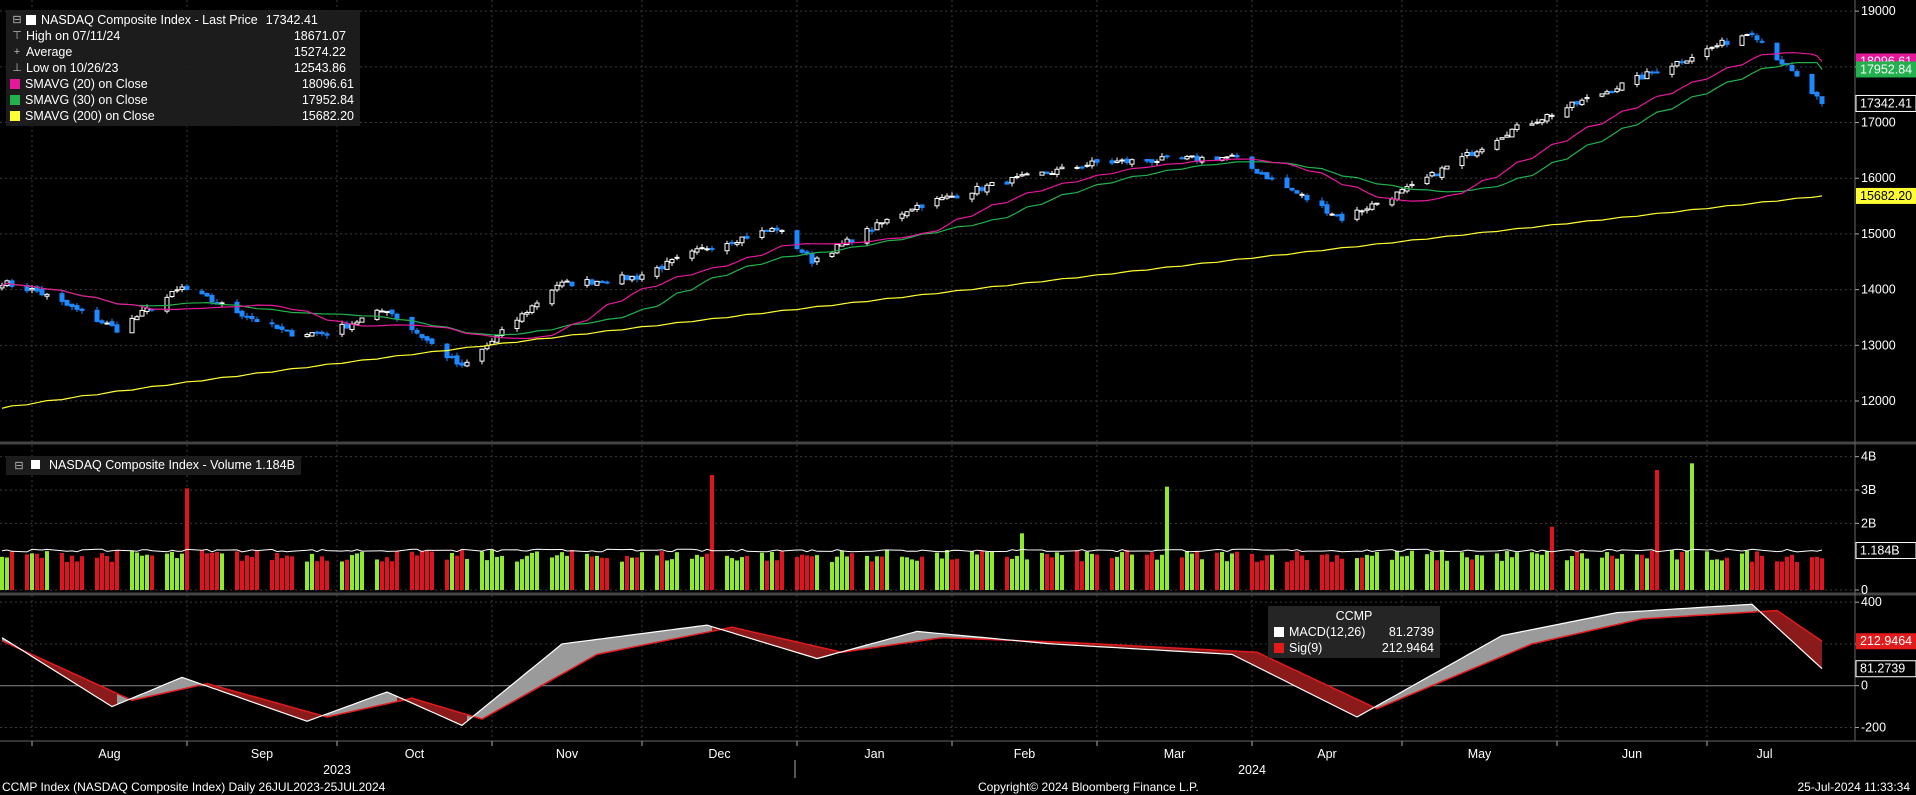 This screenshot has height=795, width=1916. What do you see at coordinates (262, 754) in the screenshot?
I see `x-month-label: Sep` at bounding box center [262, 754].